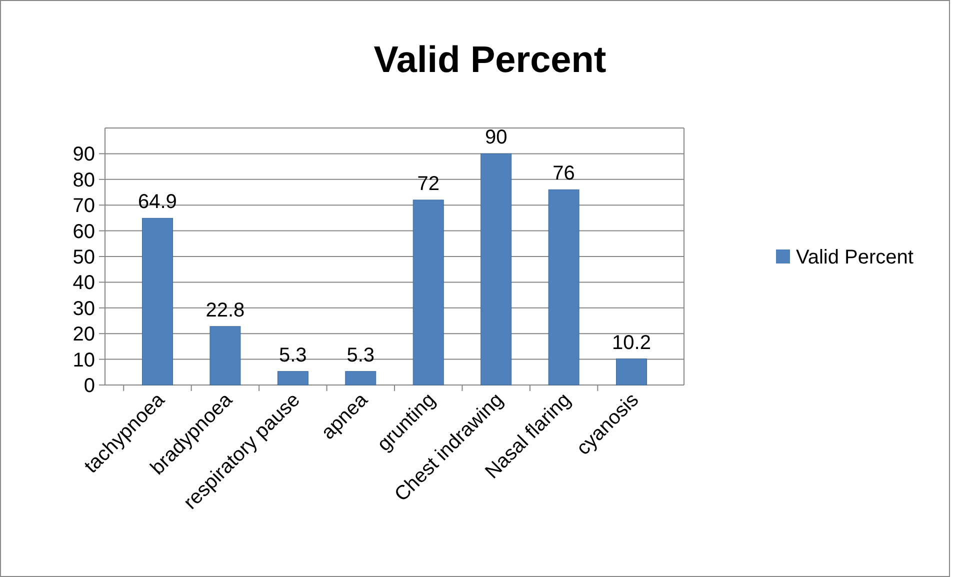 Image resolution: width=954 pixels, height=577 pixels. What do you see at coordinates (83, 360) in the screenshot?
I see `y-tick-label: 10` at bounding box center [83, 360].